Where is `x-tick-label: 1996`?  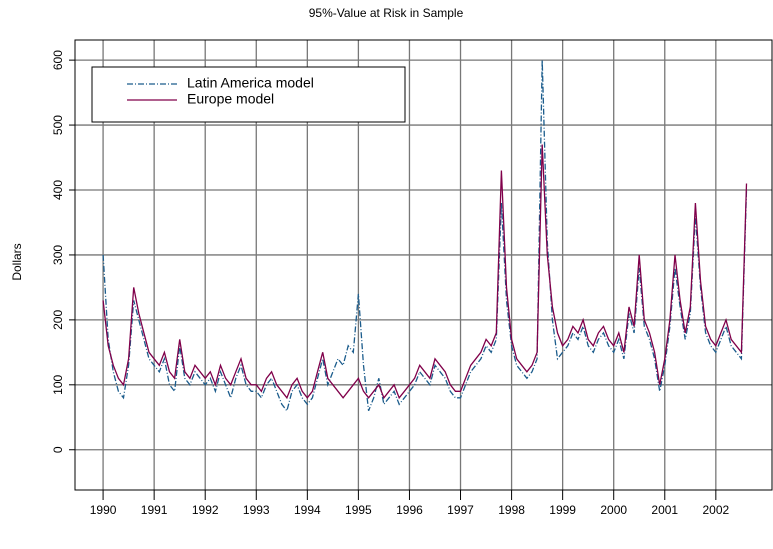 x-tick-label: 1996 is located at coordinates (409, 510).